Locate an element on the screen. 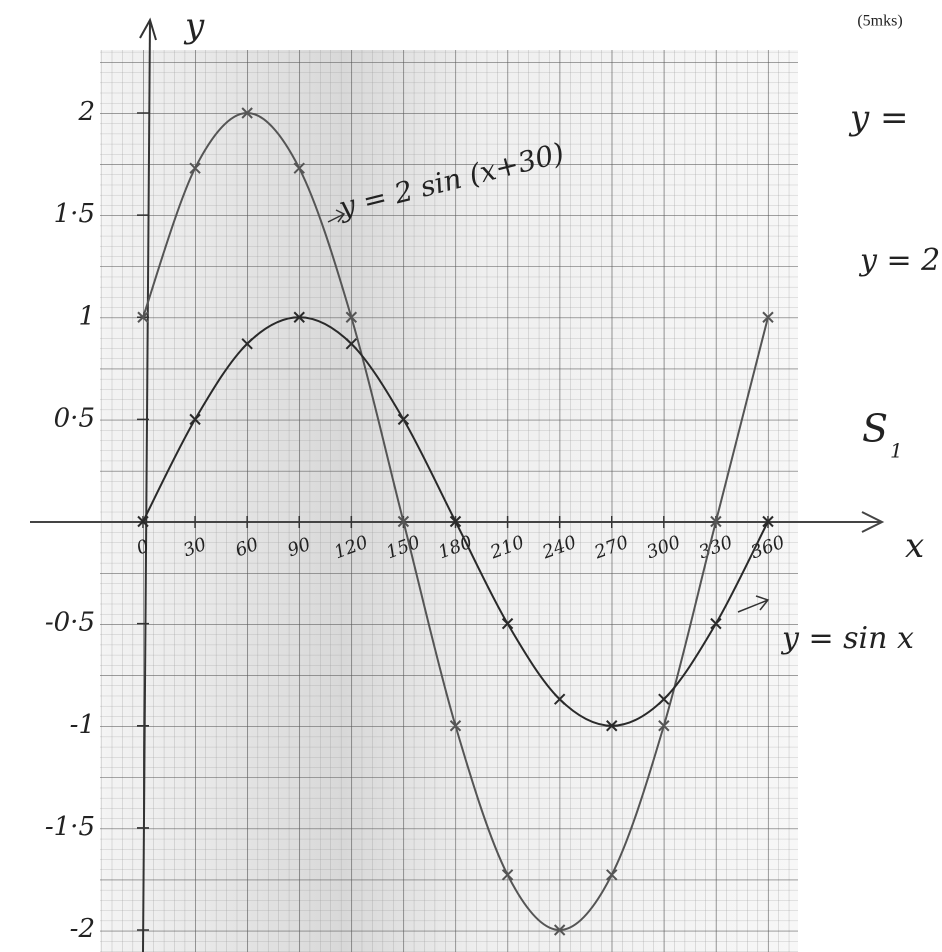 The height and width of the screenshot is (952, 942). y-axis is located at coordinates (146, 485).